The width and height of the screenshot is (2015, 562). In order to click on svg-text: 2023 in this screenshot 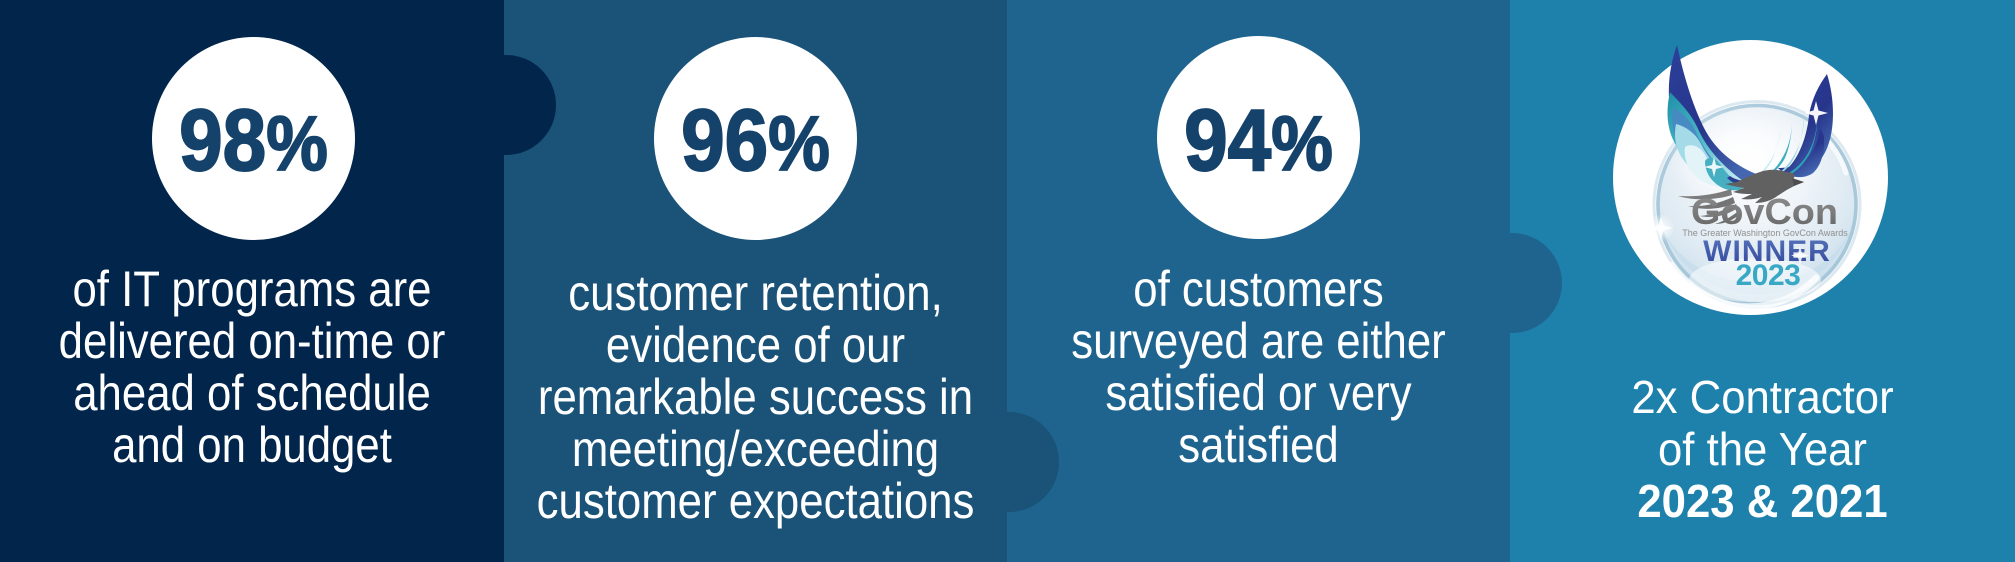, I will do `click(1768, 275)`.